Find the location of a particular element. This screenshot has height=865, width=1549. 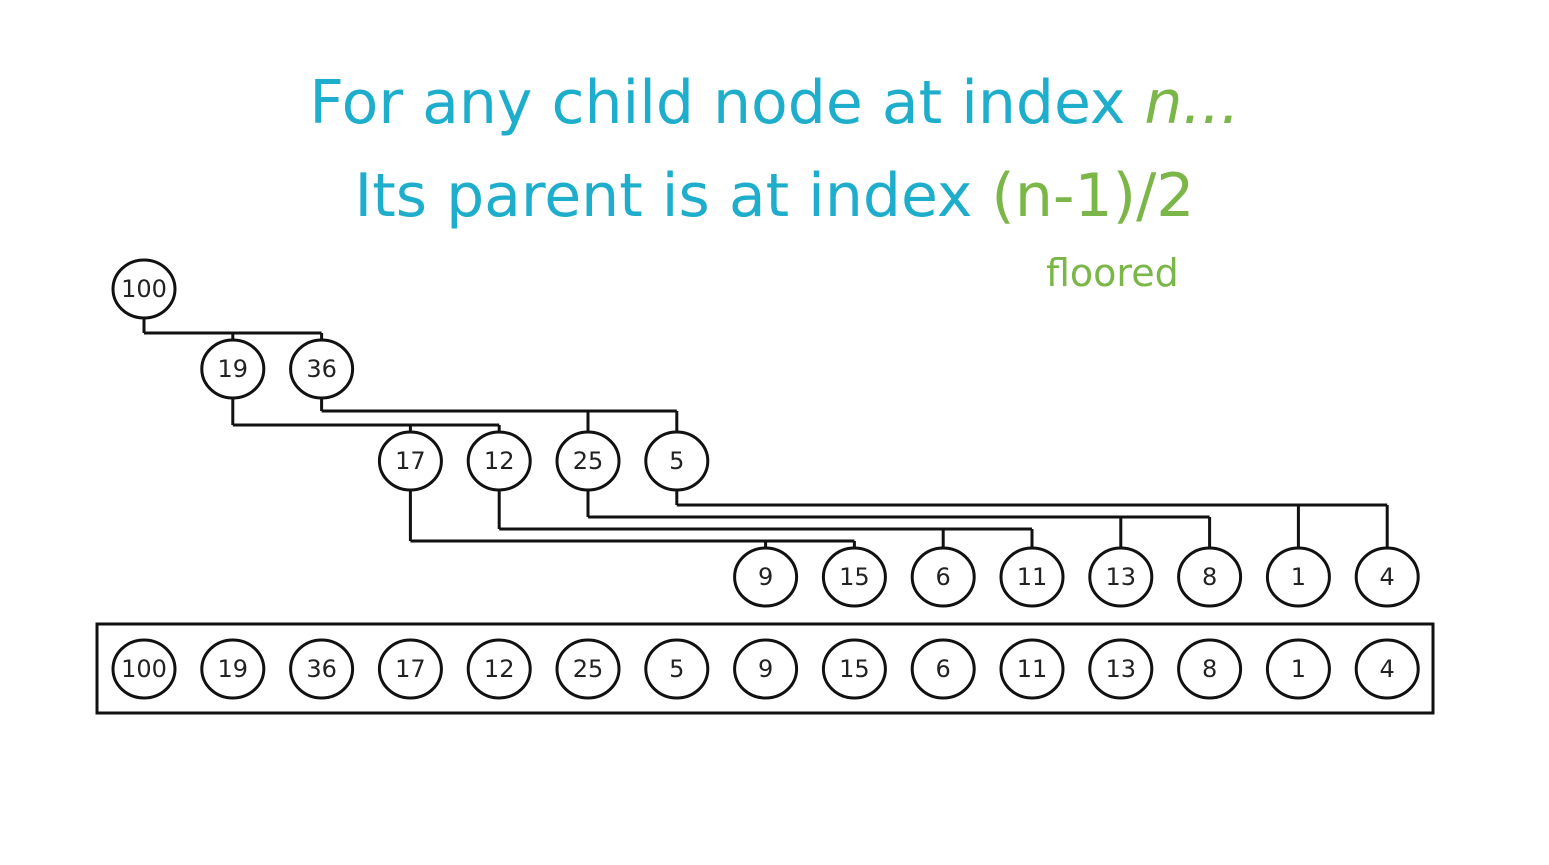

heap-node-label: 8 is located at coordinates (1209, 577).